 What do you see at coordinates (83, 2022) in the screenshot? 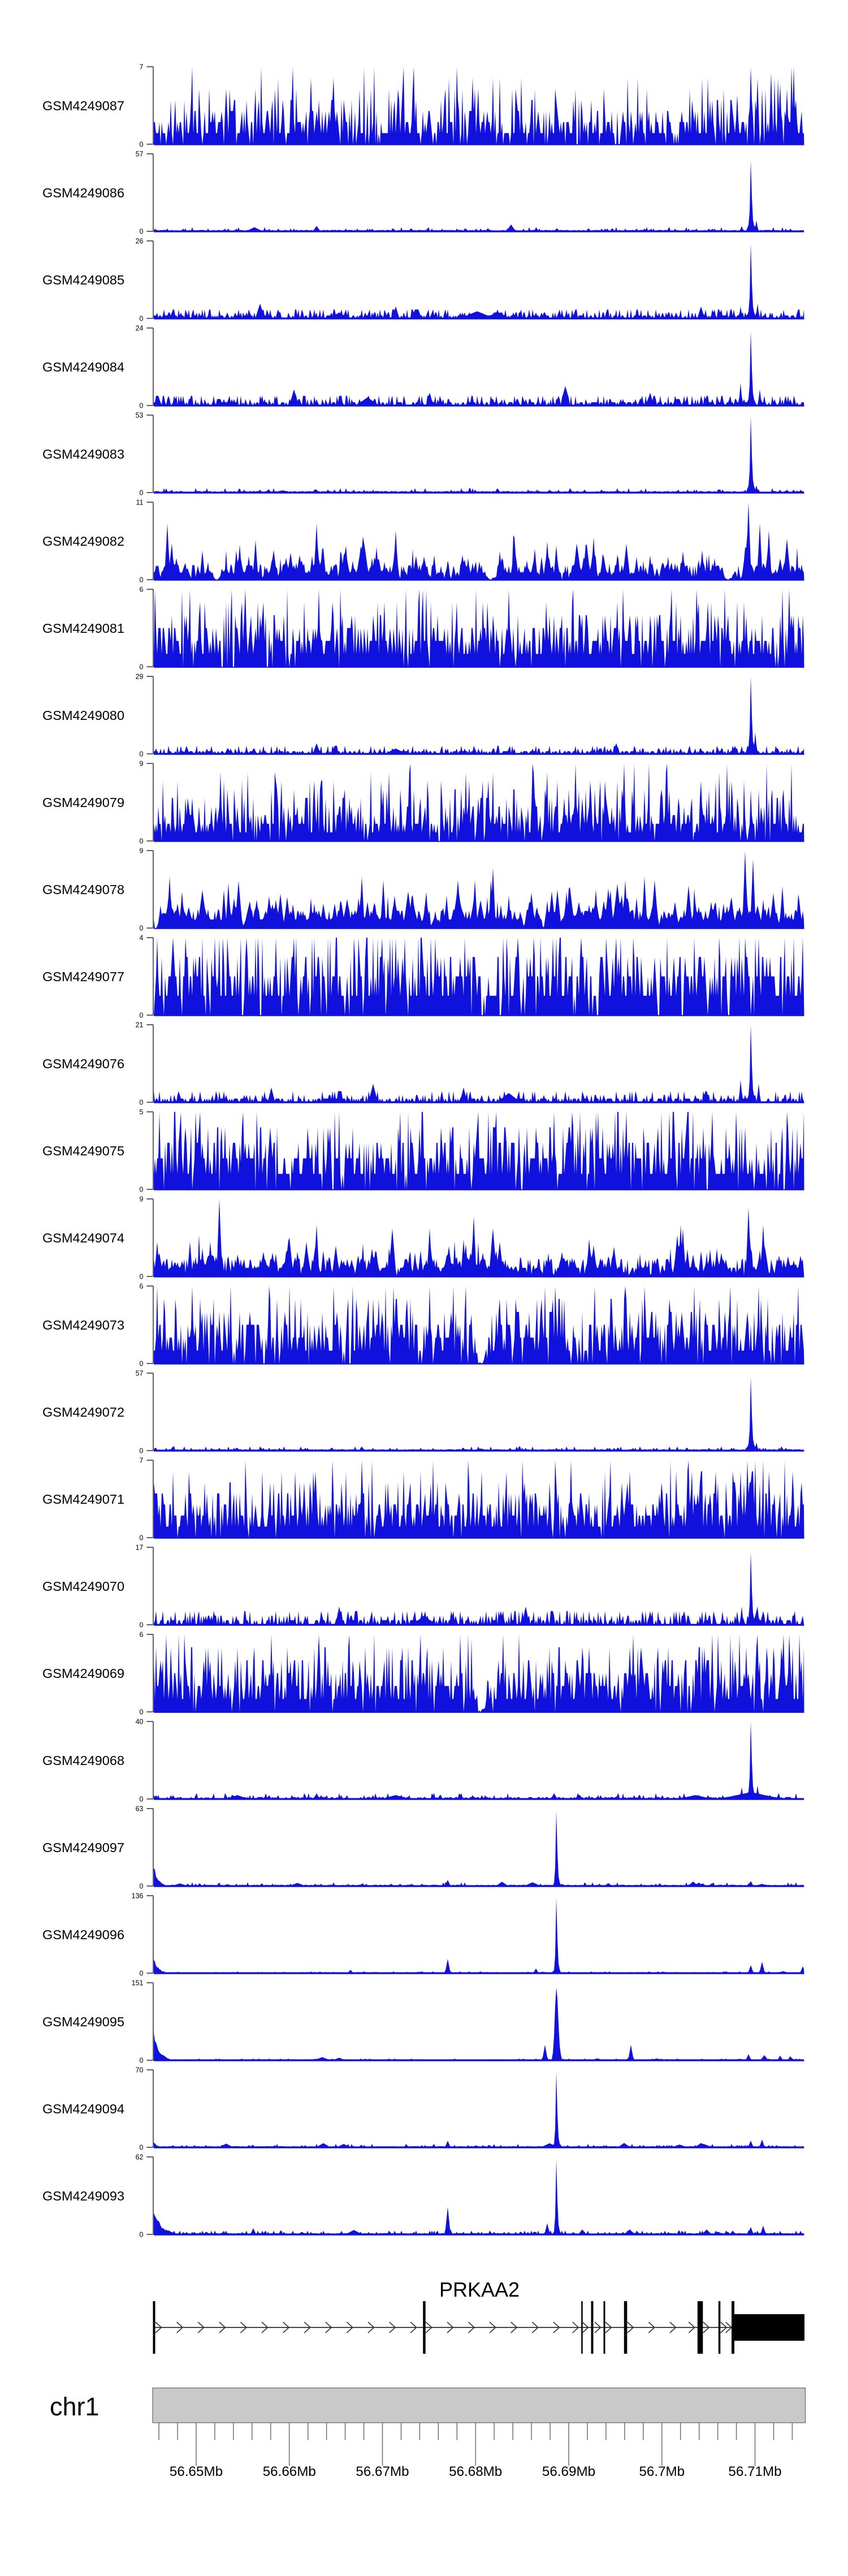
I see `svg-text: GSM4249095` at bounding box center [83, 2022].